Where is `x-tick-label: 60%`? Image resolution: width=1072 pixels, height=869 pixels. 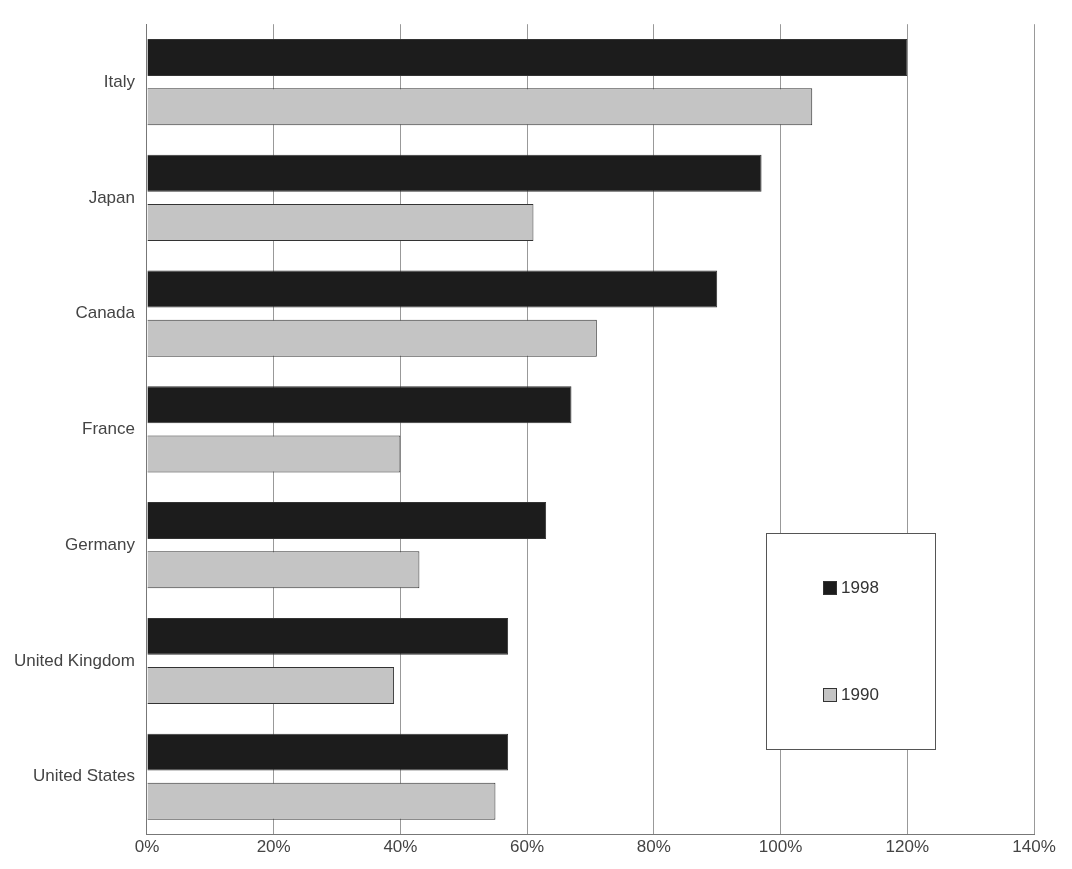
x-tick-label: 60% is located at coordinates (527, 847).